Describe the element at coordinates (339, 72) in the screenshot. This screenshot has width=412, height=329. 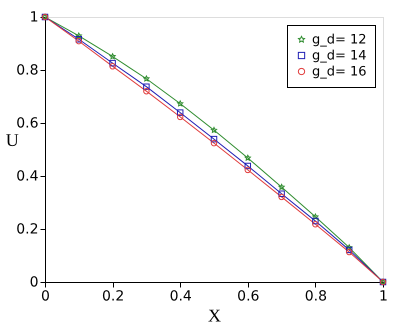
I see `legend-label: g_d= 16` at that location.